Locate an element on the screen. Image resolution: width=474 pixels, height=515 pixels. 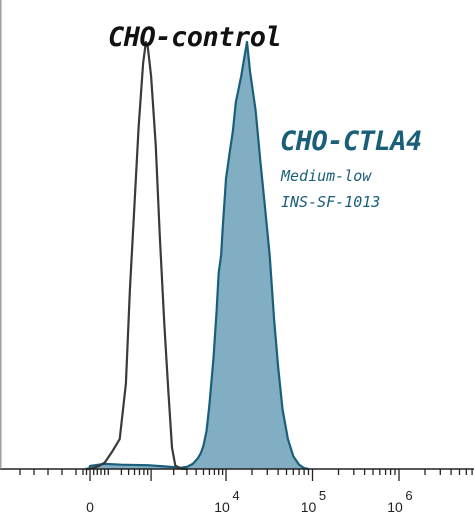
x-tick-exponent: 6 is located at coordinates (408, 495).